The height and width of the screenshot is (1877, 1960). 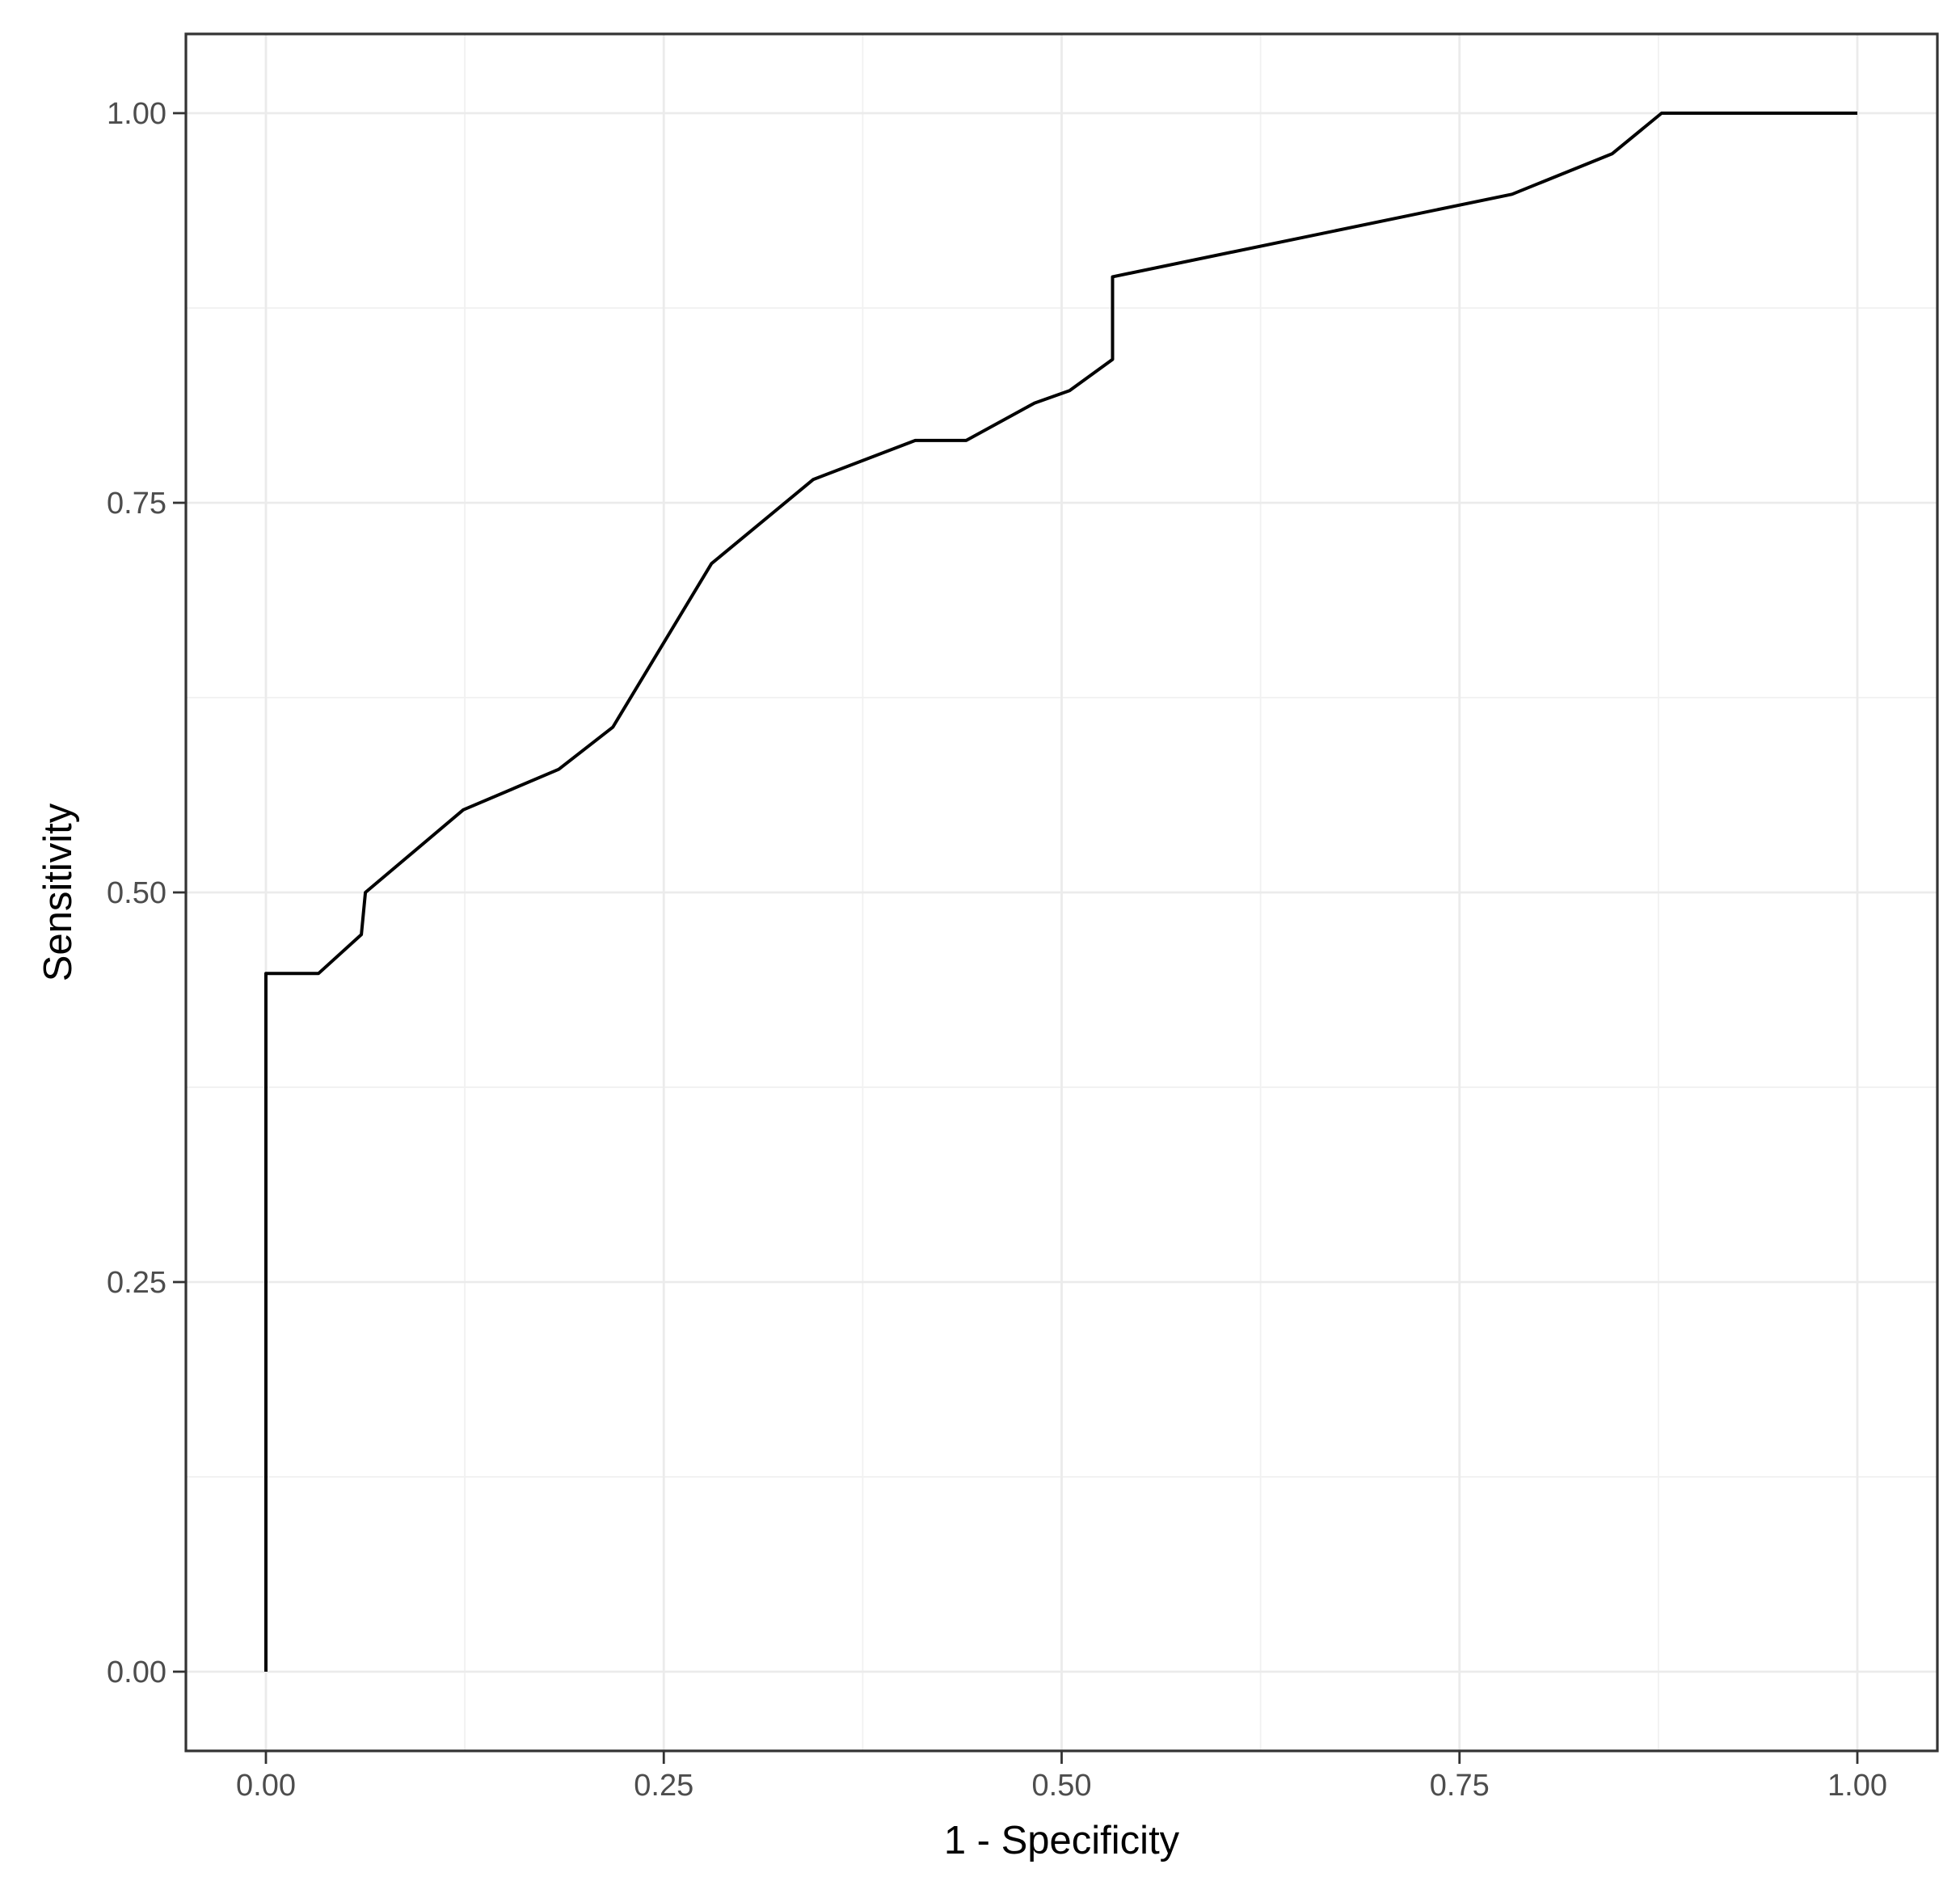 I want to click on x-axis-tick-label: 0.00, so click(x=266, y=1786).